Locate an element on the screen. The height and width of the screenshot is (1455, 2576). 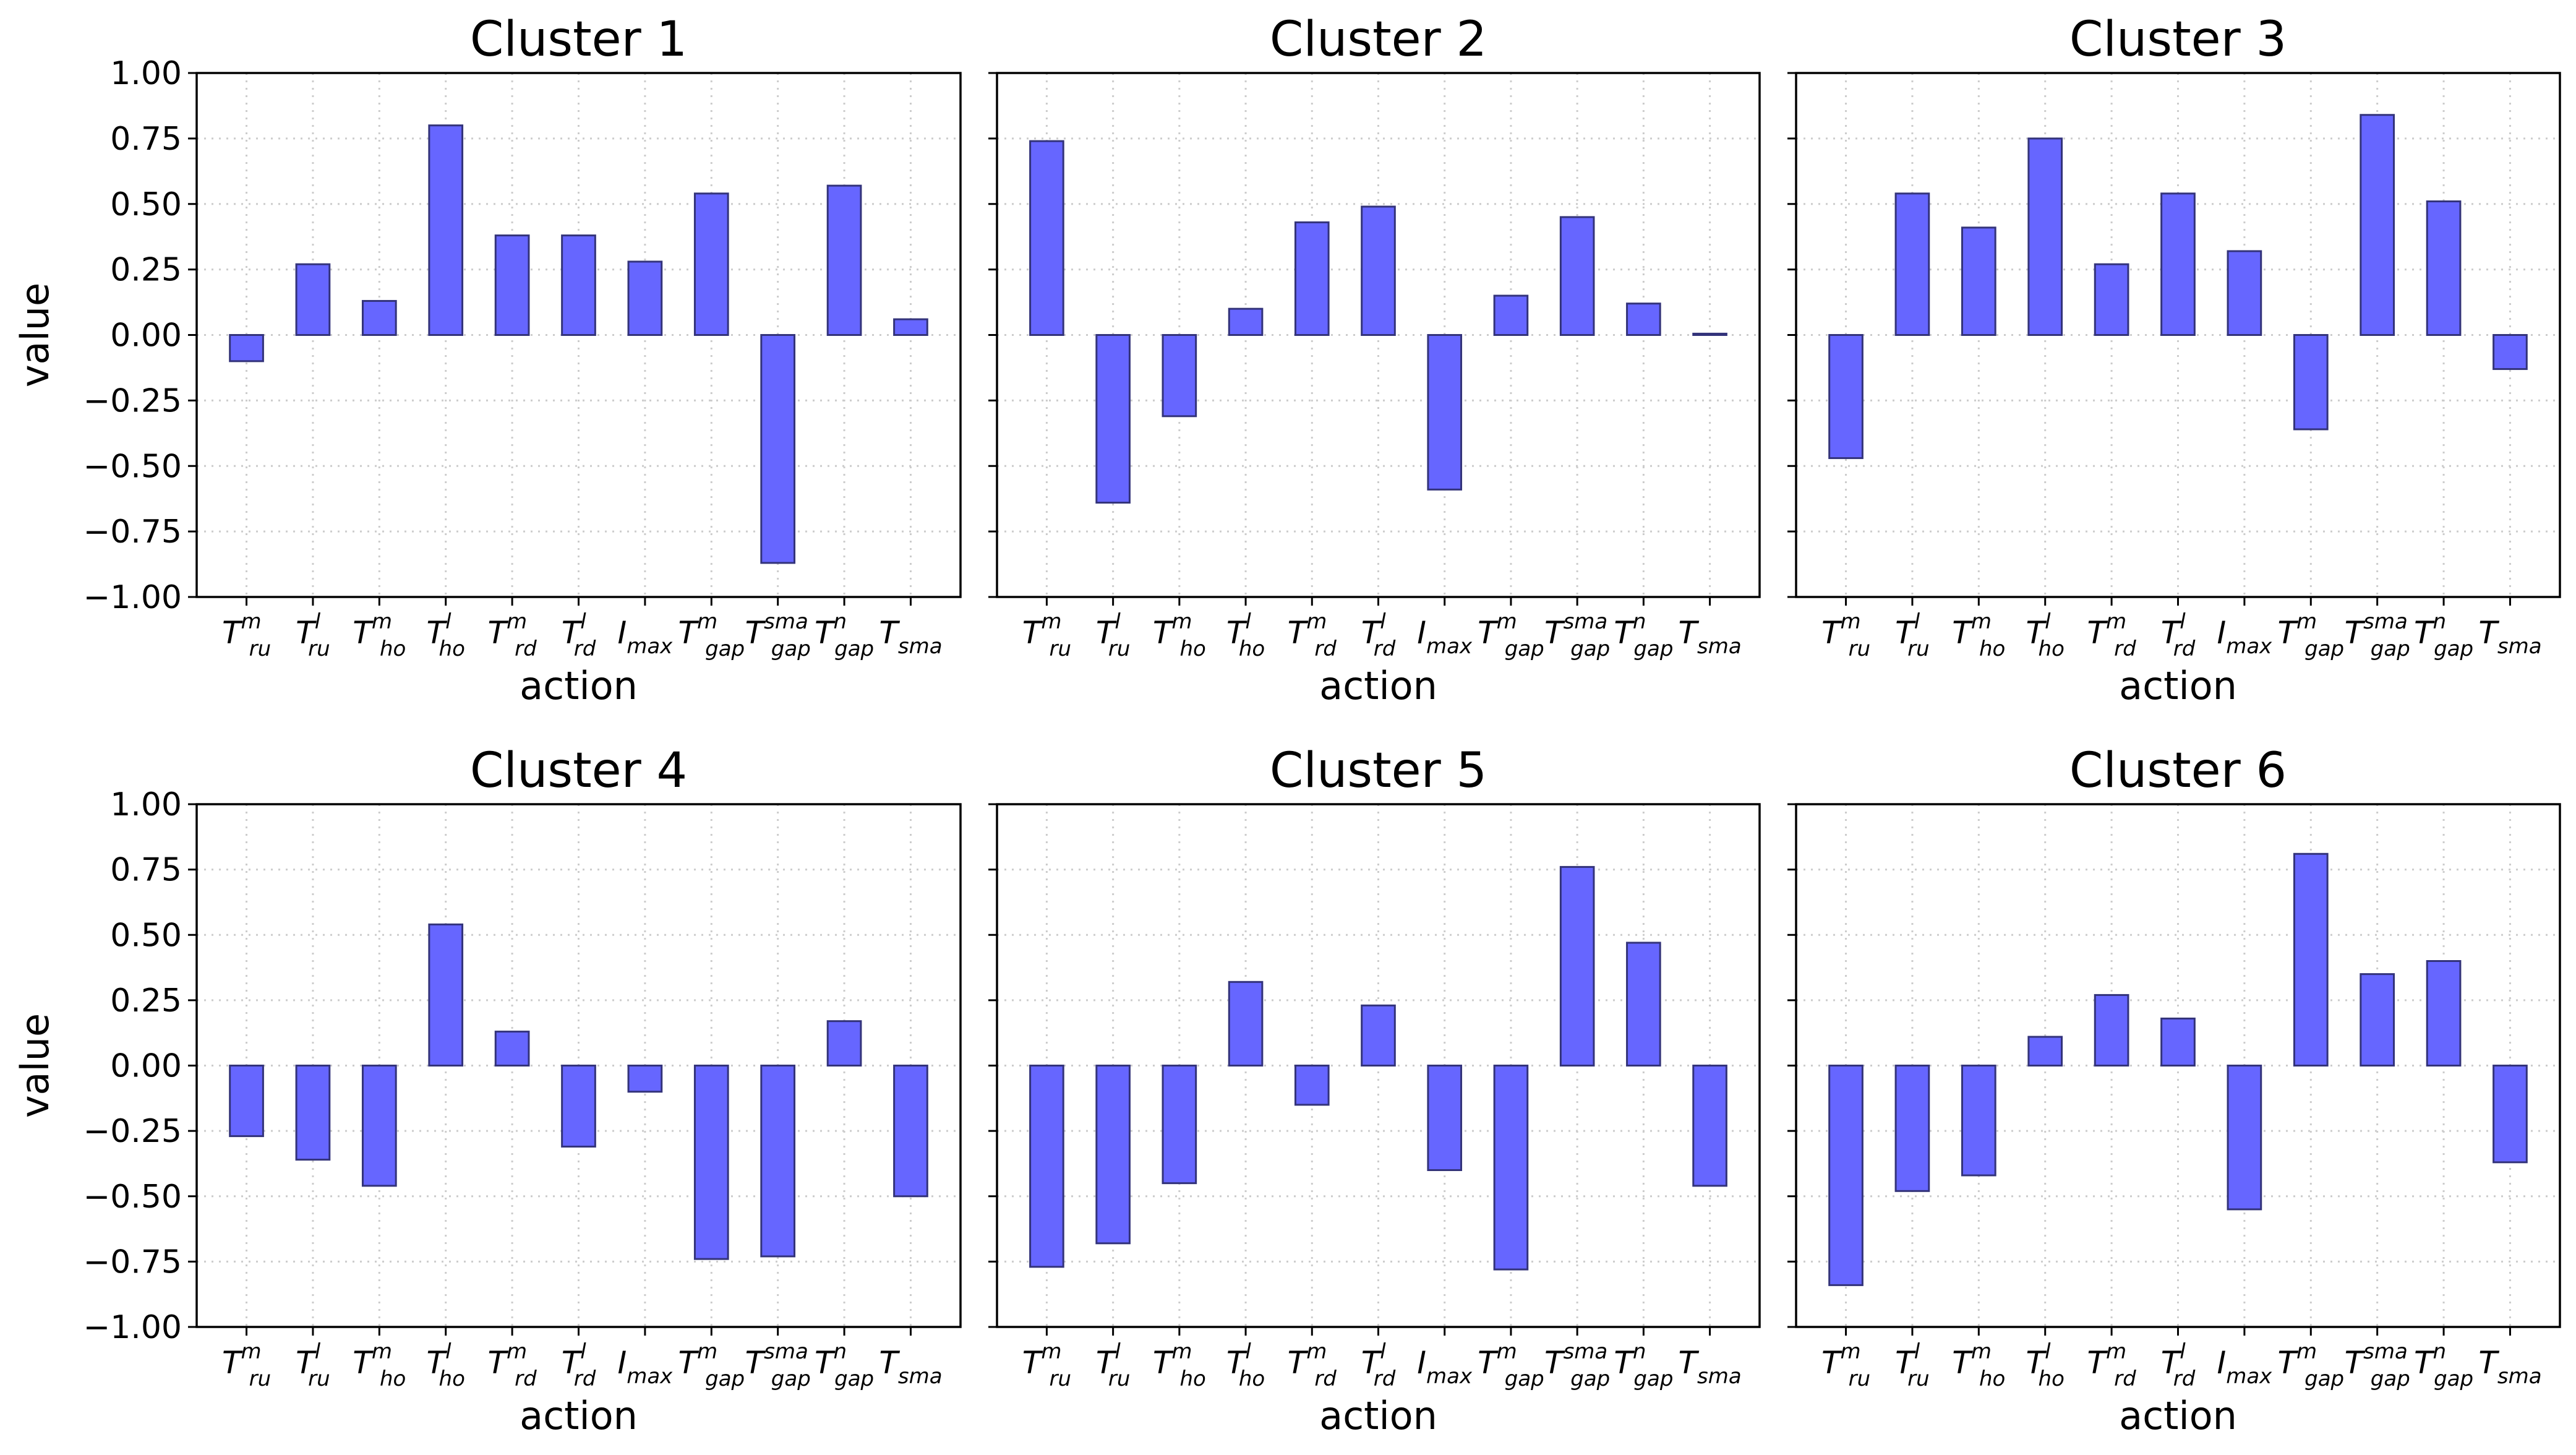
chart-title: Cluster 1 is located at coordinates (578, 39).